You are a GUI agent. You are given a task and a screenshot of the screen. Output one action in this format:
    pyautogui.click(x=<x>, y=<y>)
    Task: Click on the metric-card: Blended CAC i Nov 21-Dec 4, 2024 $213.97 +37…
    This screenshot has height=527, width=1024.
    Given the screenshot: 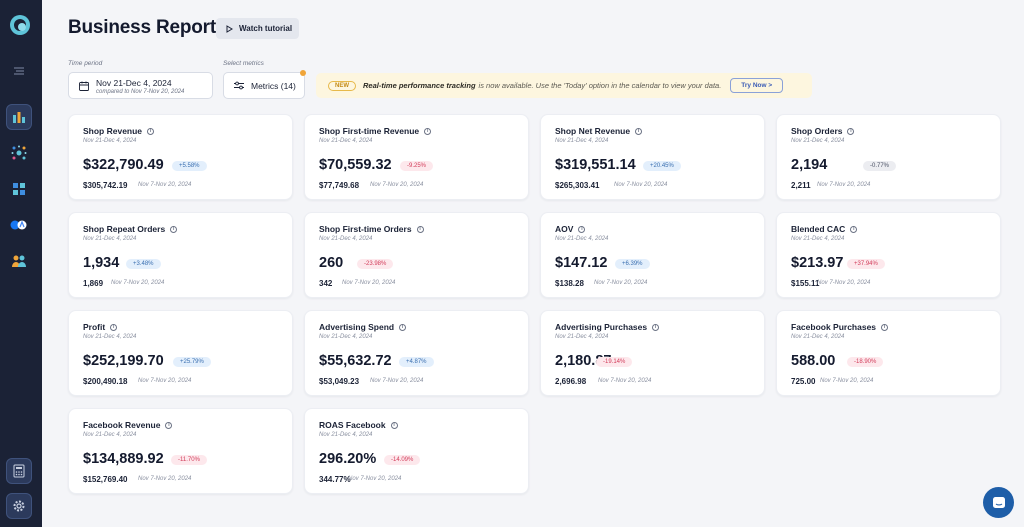 What is the action you would take?
    pyautogui.click(x=888, y=255)
    